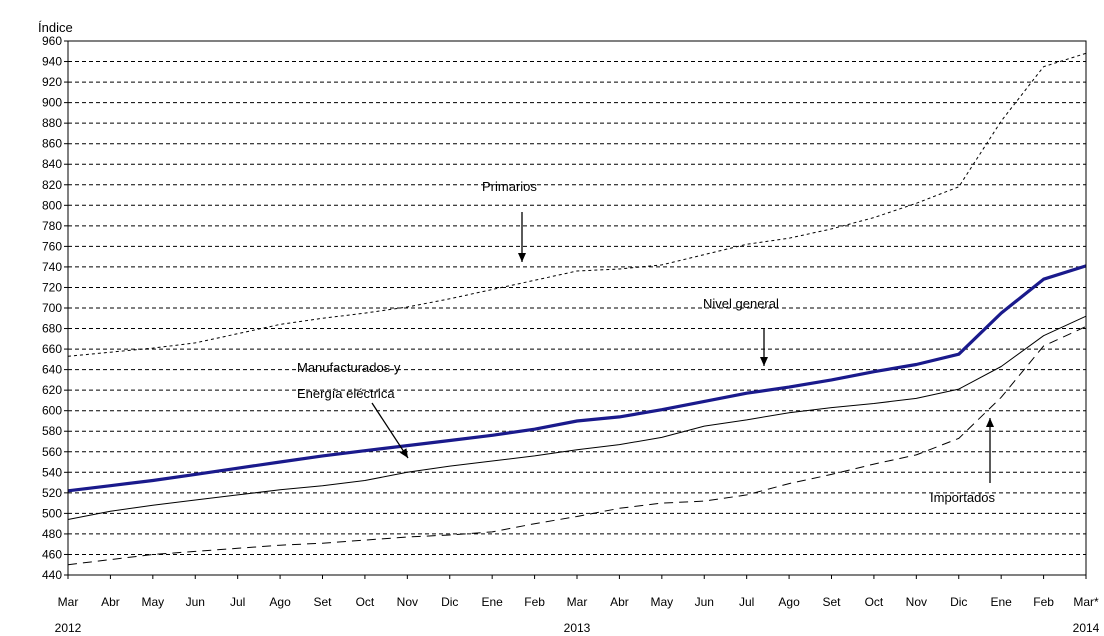 Image resolution: width=1104 pixels, height=636 pixels. I want to click on y-tick-label: 520, so click(52, 493).